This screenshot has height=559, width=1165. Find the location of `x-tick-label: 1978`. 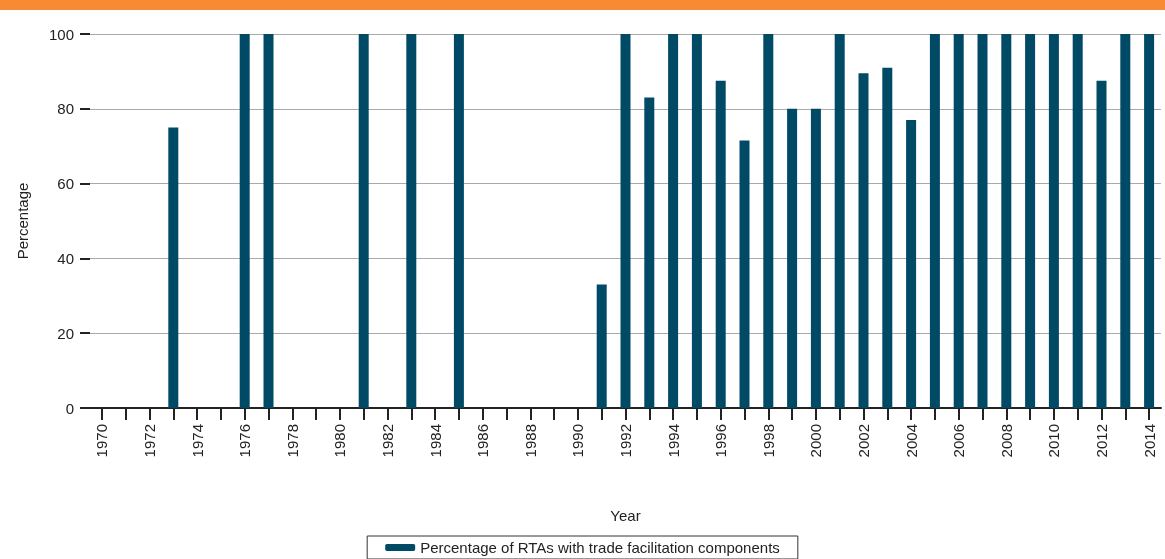

x-tick-label: 1978 is located at coordinates (292, 441).